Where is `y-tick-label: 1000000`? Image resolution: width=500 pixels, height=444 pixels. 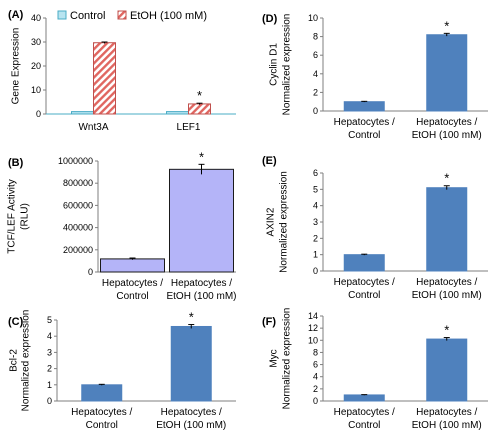
y-tick-label: 1000000 is located at coordinates (75, 161).